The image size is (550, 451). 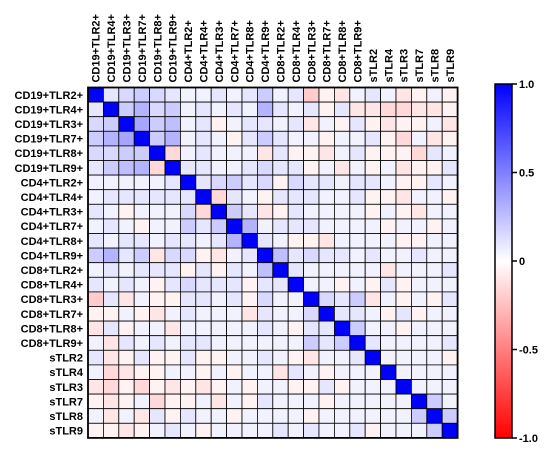 I want to click on row-label: sTLR7, so click(x=66, y=402).